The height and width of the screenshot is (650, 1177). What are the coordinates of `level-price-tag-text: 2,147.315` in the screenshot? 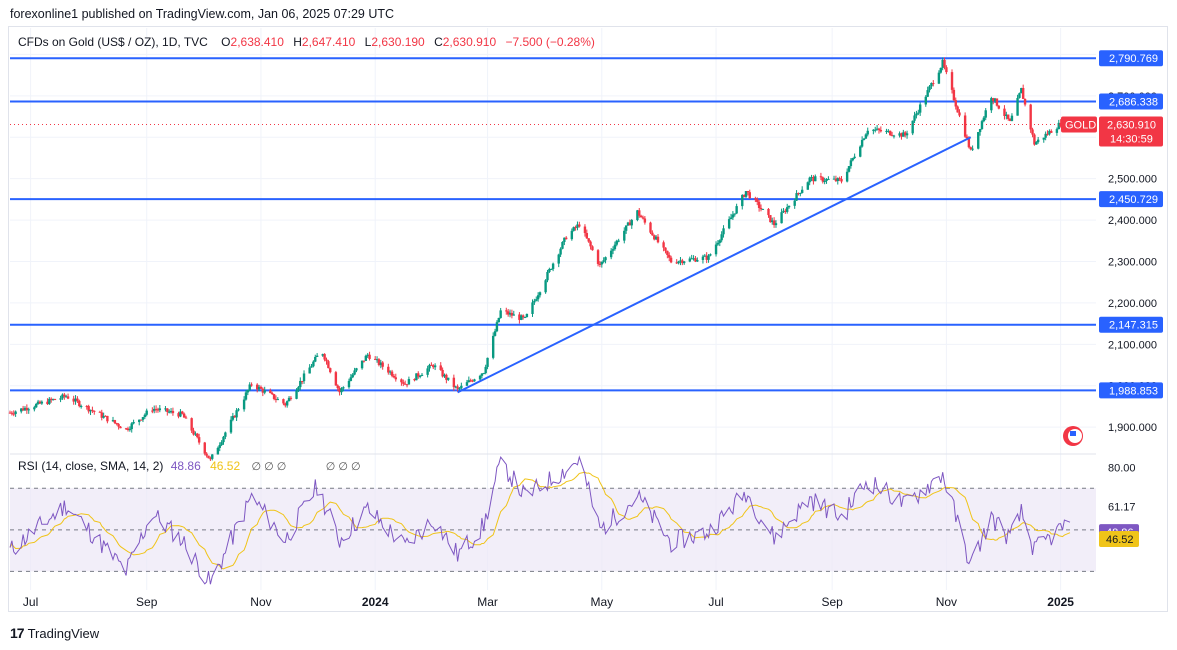 It's located at (1133, 326).